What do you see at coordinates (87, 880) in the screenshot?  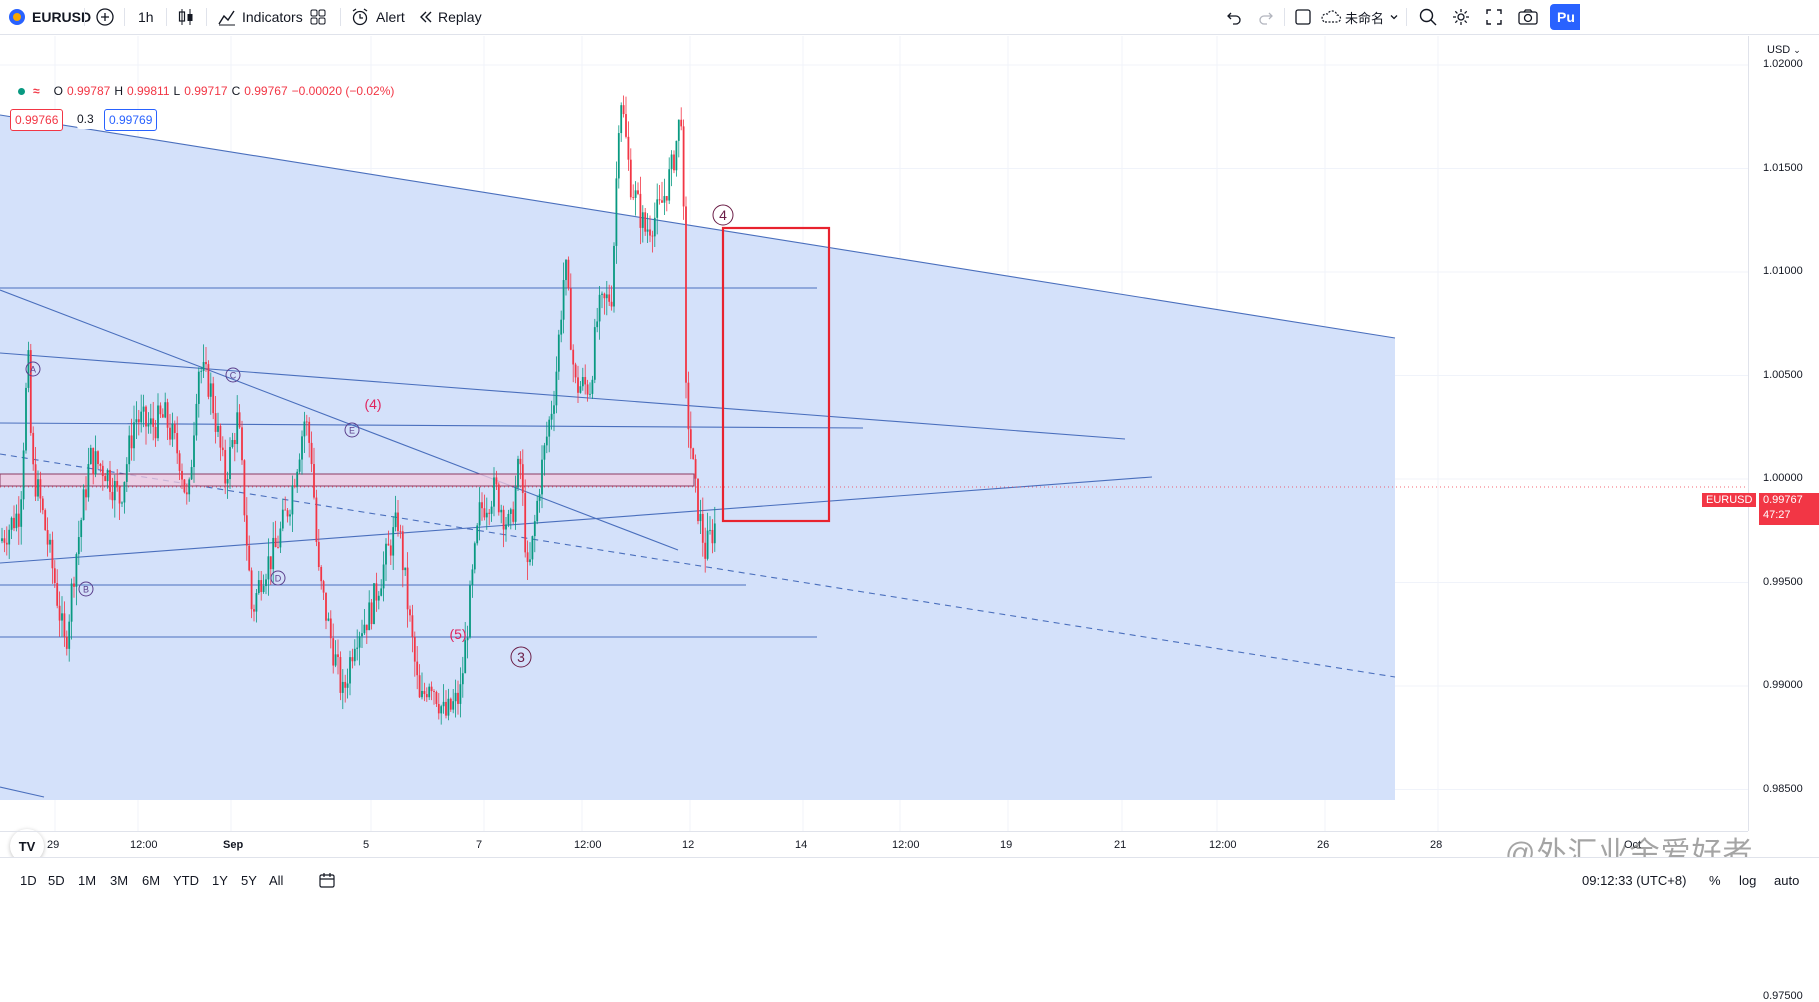 I see `range-button-1m: 1M` at bounding box center [87, 880].